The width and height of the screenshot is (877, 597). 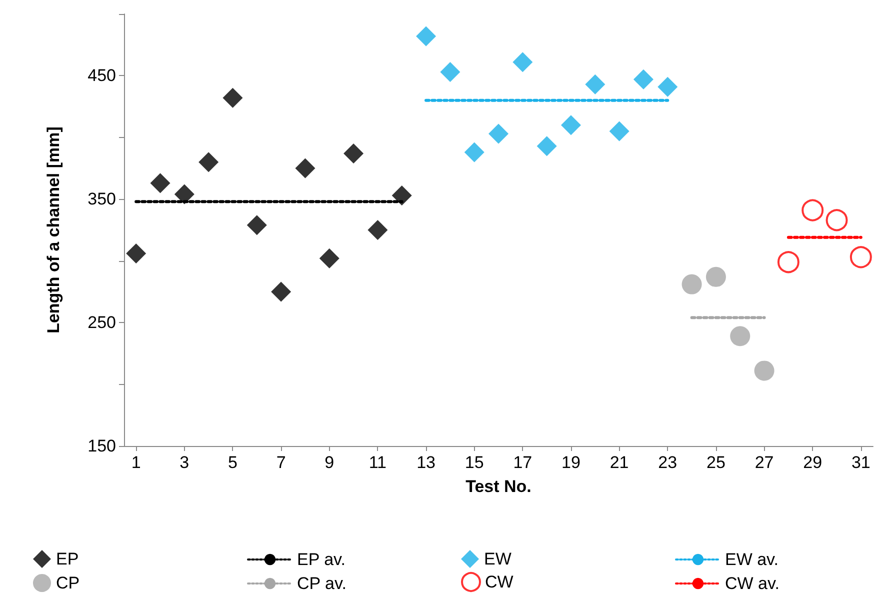 I want to click on x-tick-label: 11, so click(x=377, y=462).